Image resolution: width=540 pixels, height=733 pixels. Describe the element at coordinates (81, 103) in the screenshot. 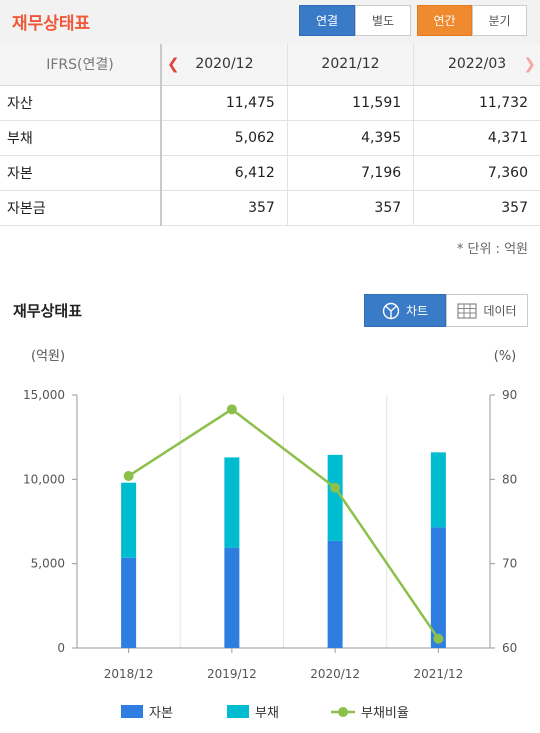

I see `row-label: 자산` at that location.